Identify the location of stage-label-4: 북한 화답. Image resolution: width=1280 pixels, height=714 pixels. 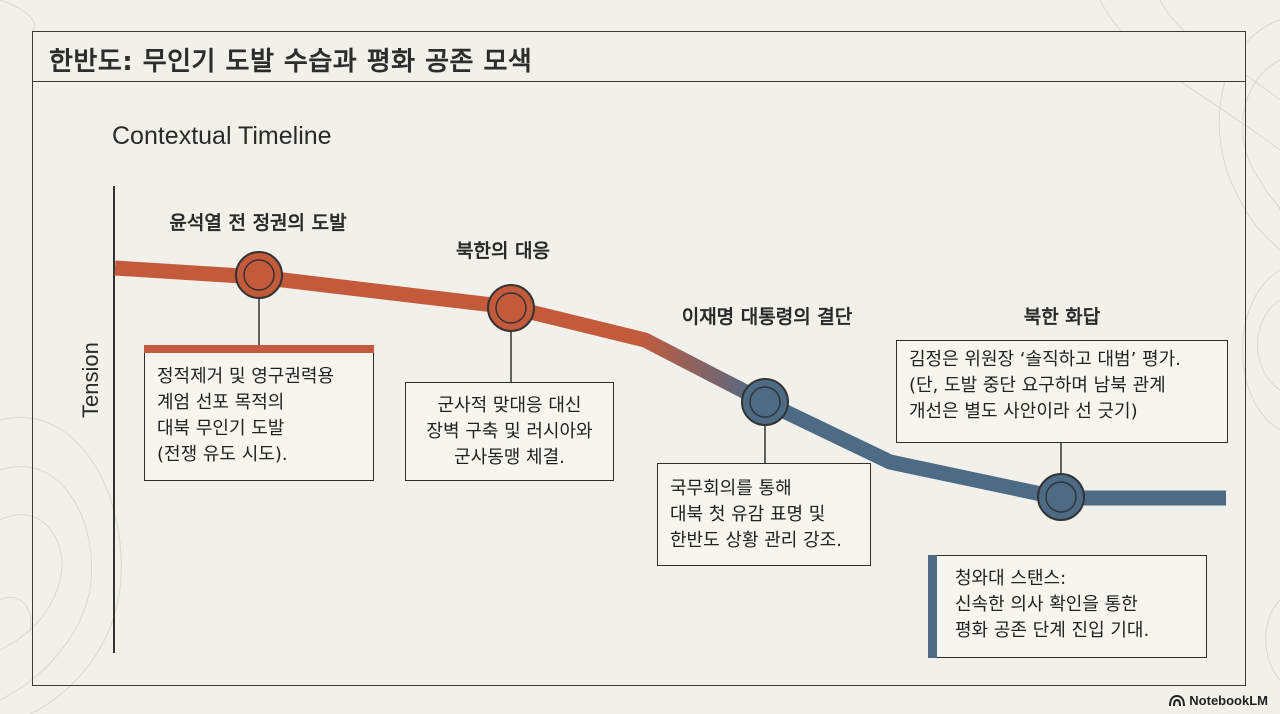
(1062, 317).